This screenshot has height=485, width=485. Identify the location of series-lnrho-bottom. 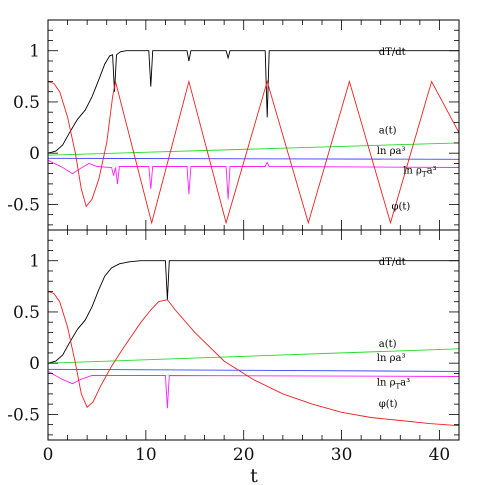
(253, 370).